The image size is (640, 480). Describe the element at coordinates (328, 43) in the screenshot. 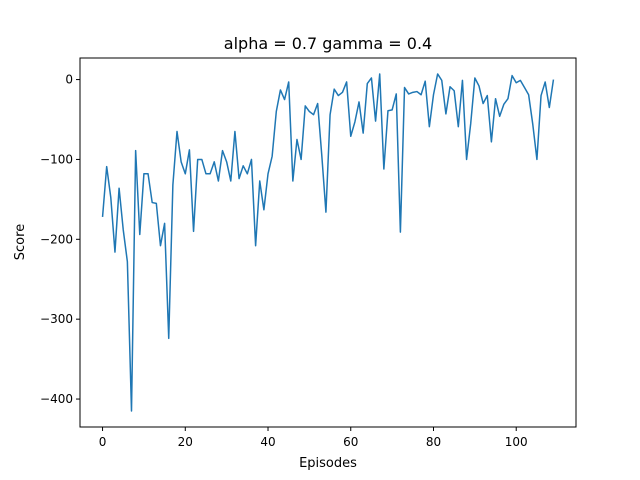

I see `chart-title: alpha = 0.7 gamma = 0.4` at that location.